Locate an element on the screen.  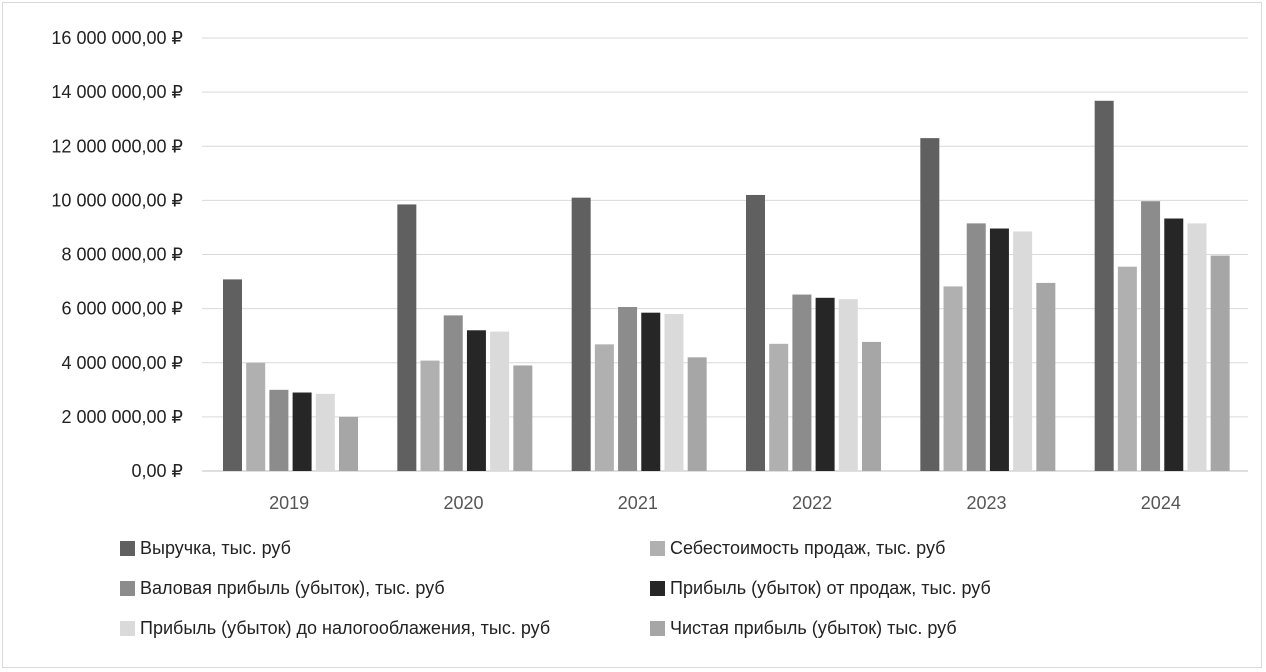
legend-item: Выручка, тыс. руб is located at coordinates (205, 548).